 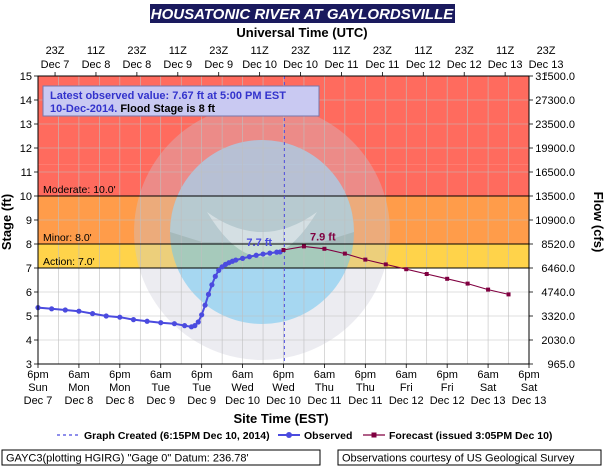 What do you see at coordinates (26, 101) in the screenshot?
I see `y-tick-label: 14` at bounding box center [26, 101].